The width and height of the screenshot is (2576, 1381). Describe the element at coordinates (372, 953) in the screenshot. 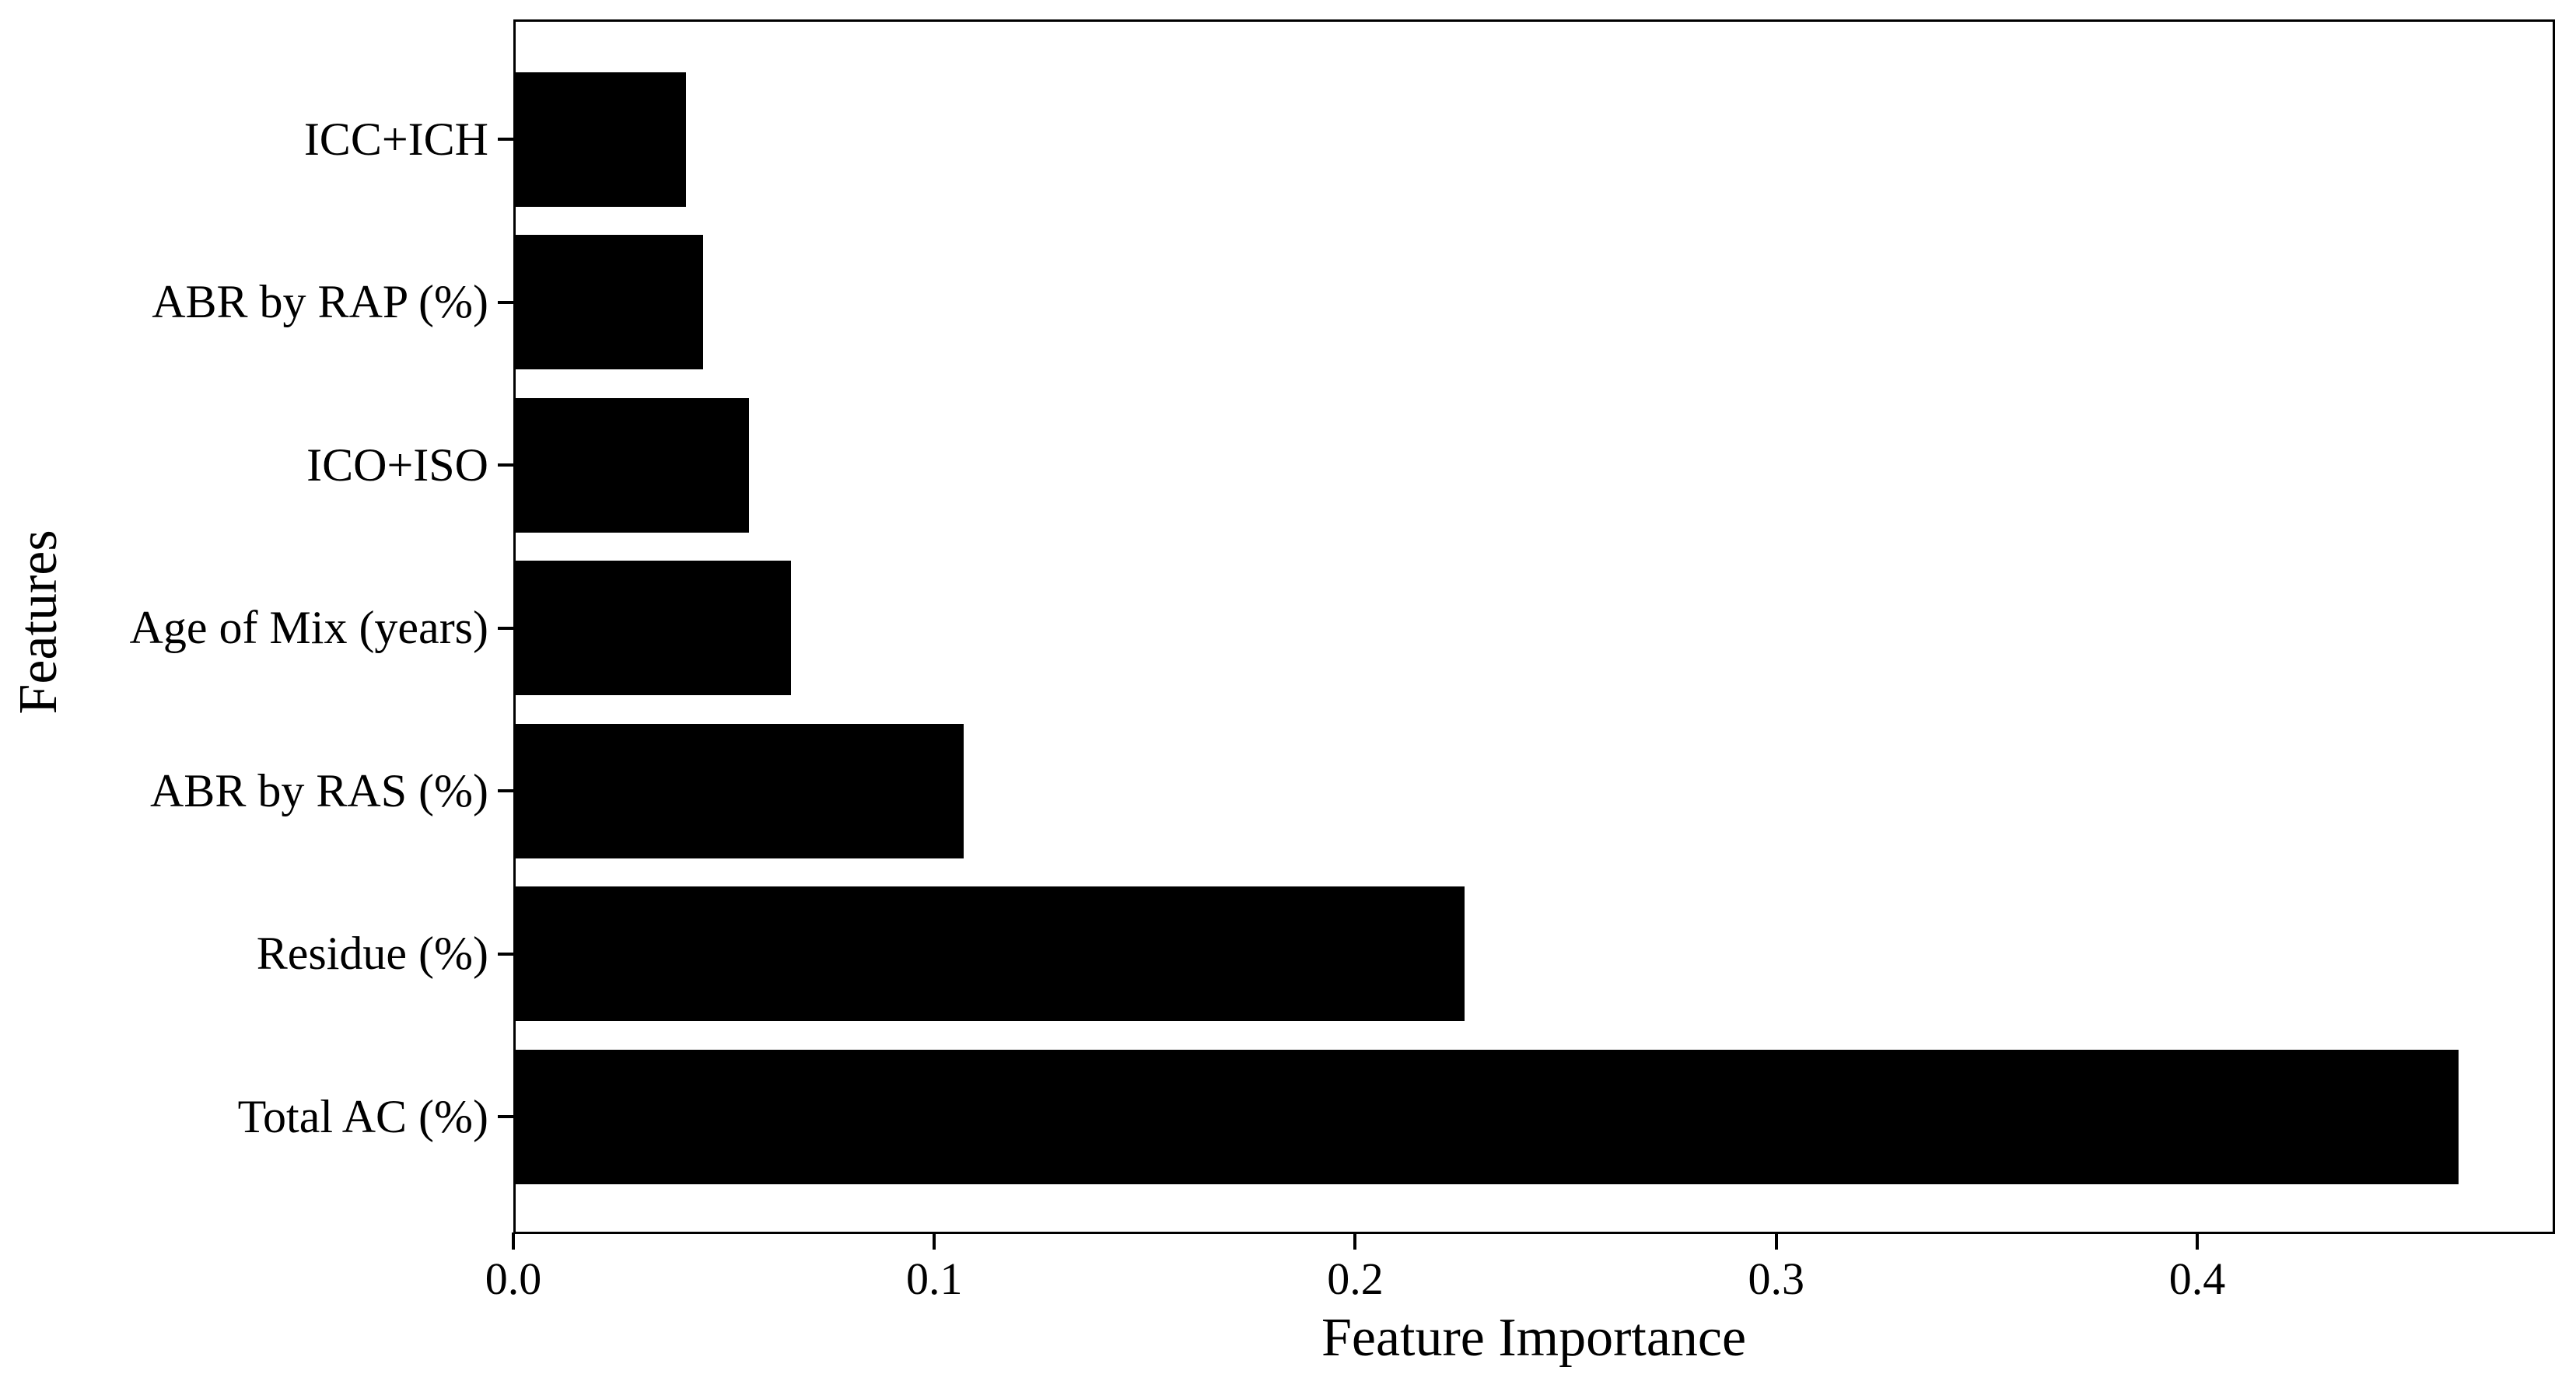

I see `y-tick-label: Residue (%)` at that location.